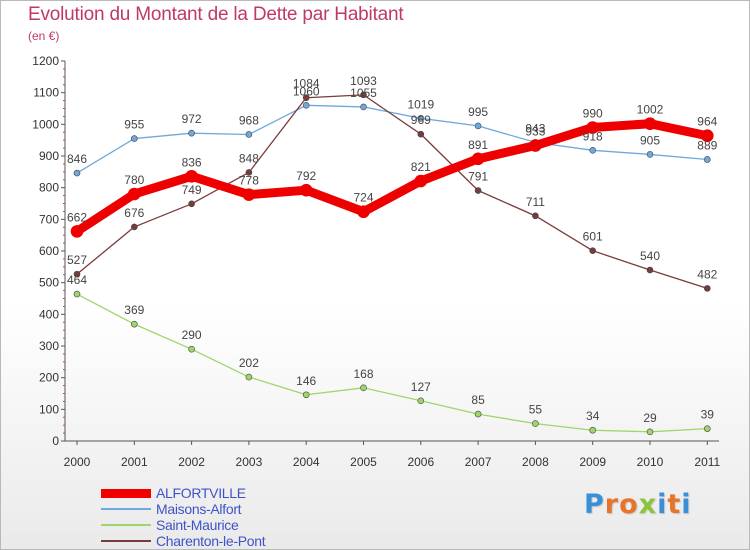  What do you see at coordinates (191, 462) in the screenshot?
I see `x-tick-label: 2002` at bounding box center [191, 462].